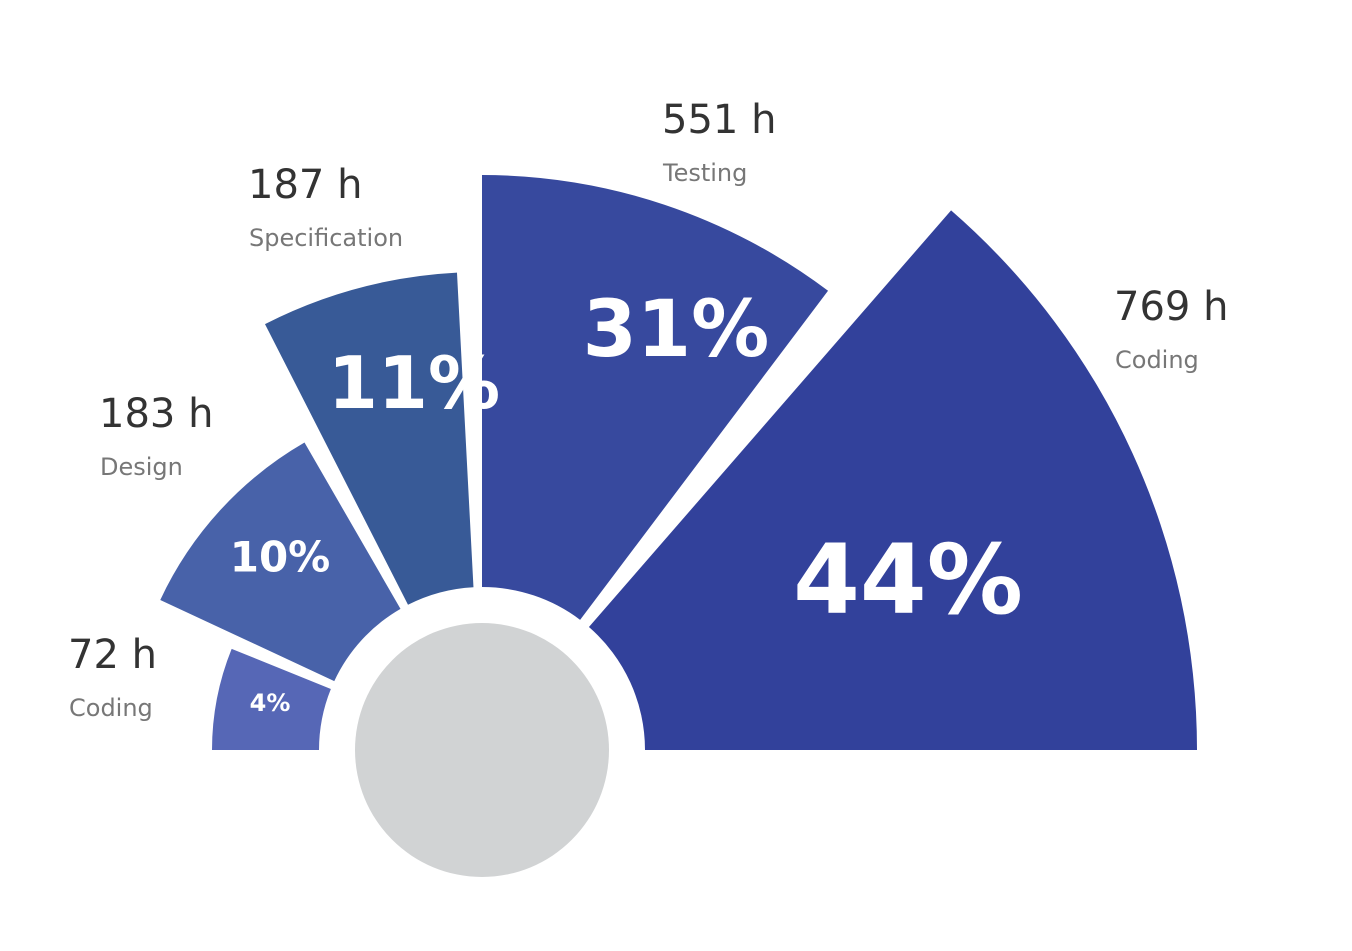  I want to click on sector-coding-small, so click(271, 699).